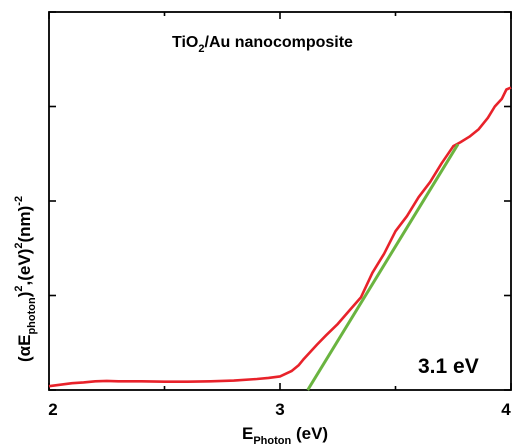 Image resolution: width=518 pixels, height=447 pixels. Describe the element at coordinates (279, 42) in the screenshot. I see `chart-title-rest: /Au nanocomposite` at that location.